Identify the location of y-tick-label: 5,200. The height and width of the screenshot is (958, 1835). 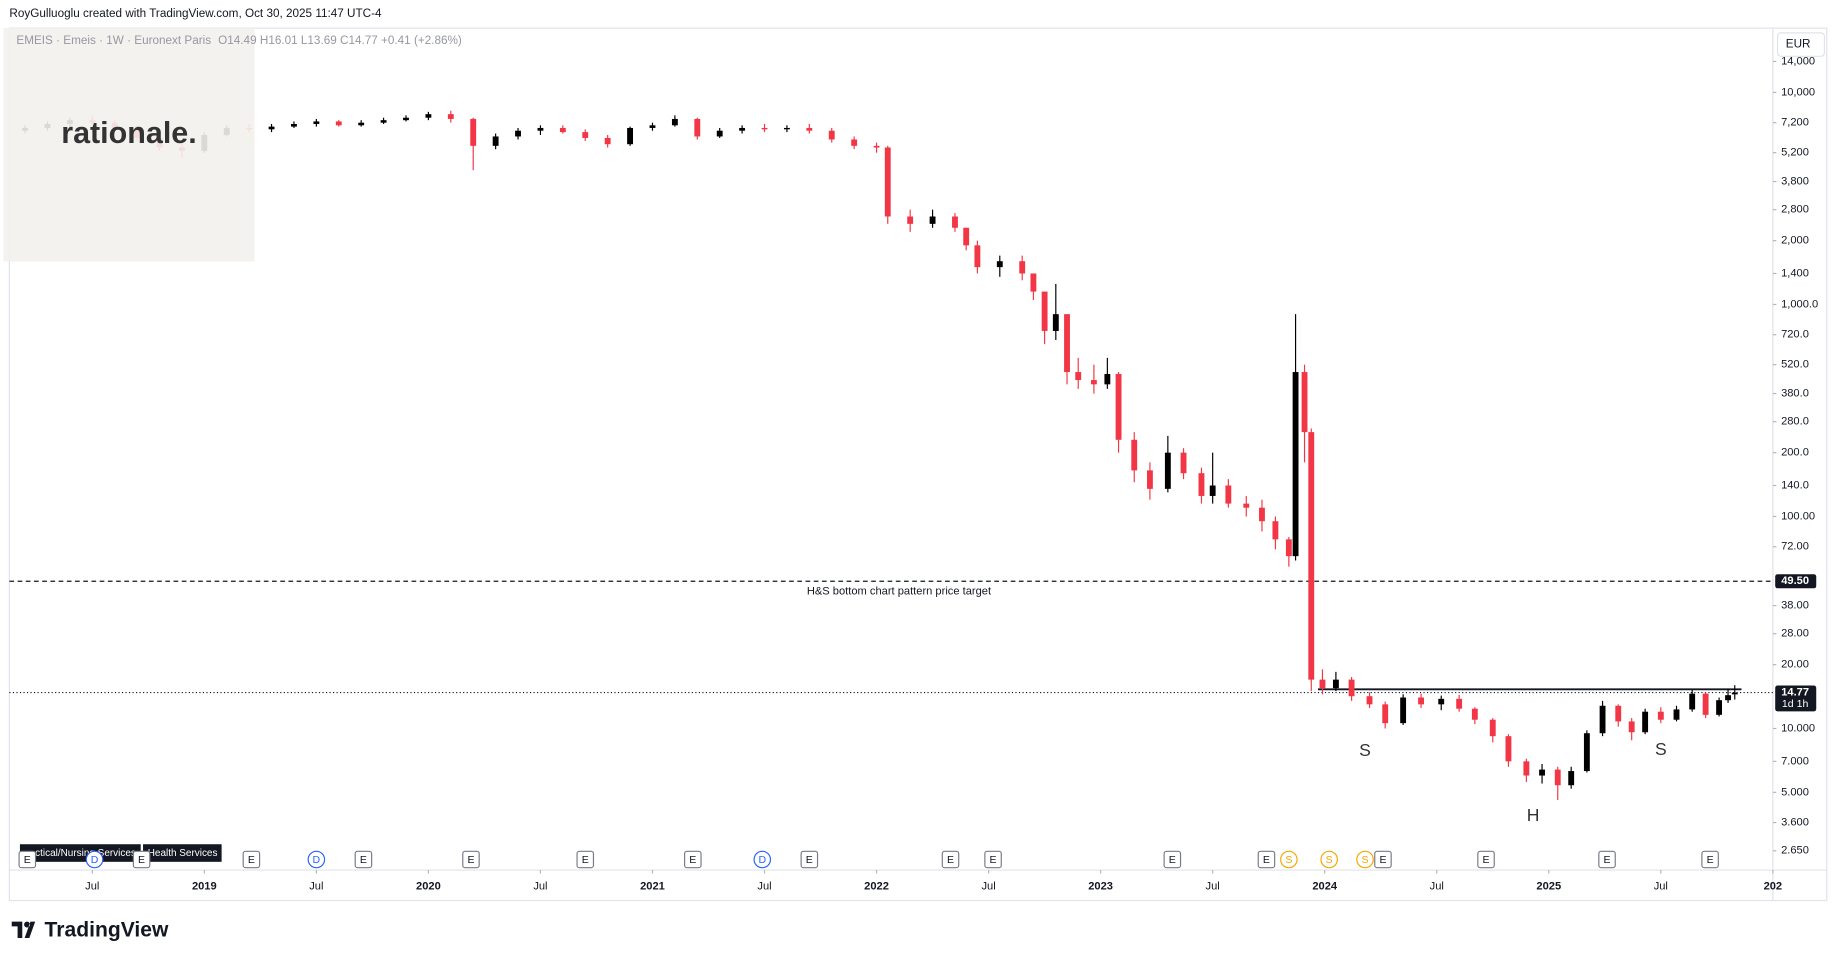
(1795, 153).